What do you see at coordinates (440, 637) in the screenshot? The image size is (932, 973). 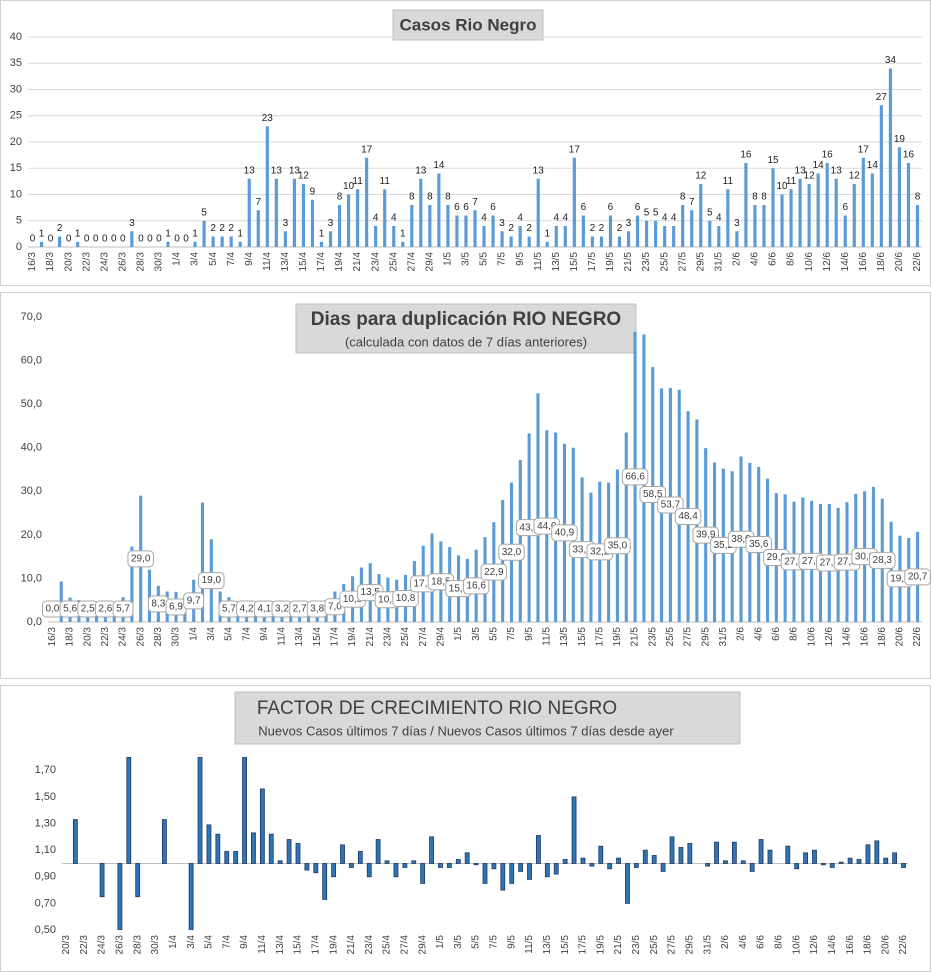 I see `x-tick-label: 29/4` at bounding box center [440, 637].